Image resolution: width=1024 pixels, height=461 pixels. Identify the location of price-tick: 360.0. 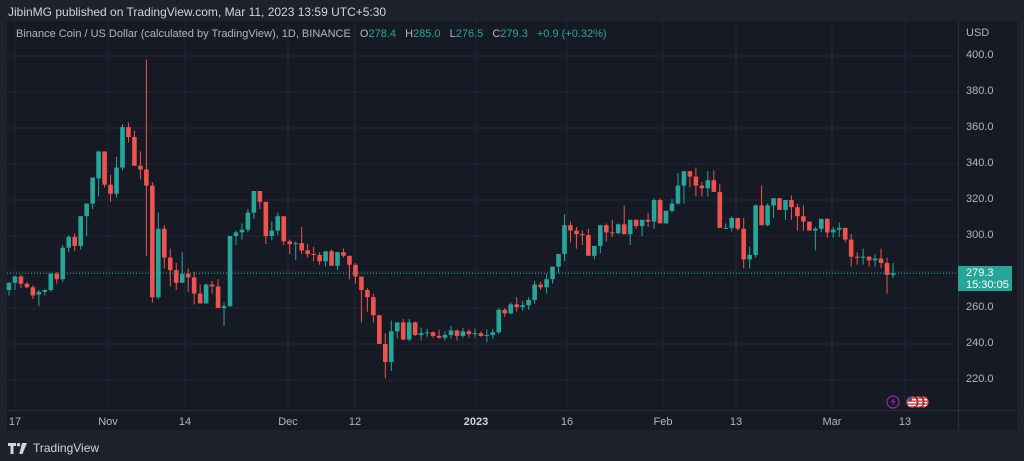
(980, 127).